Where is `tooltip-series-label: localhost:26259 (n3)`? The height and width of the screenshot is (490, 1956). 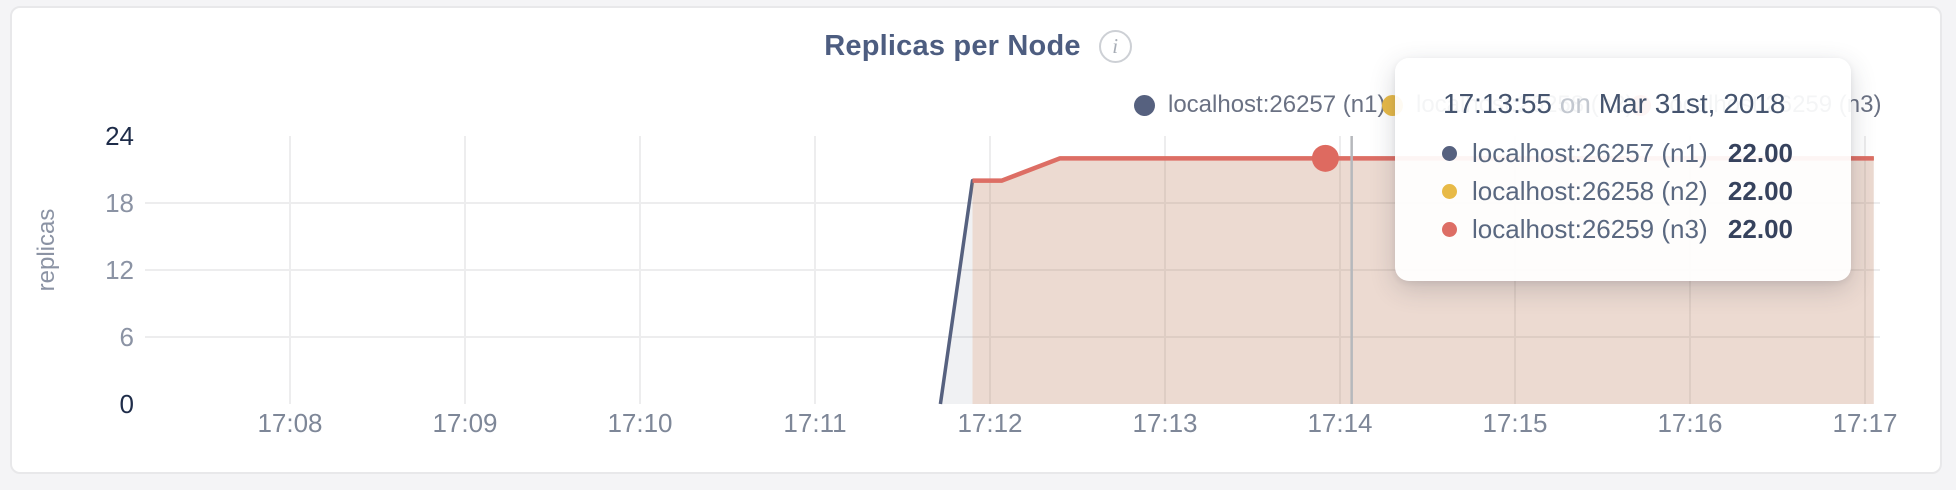
tooltip-series-label: localhost:26259 (n3) is located at coordinates (1590, 228).